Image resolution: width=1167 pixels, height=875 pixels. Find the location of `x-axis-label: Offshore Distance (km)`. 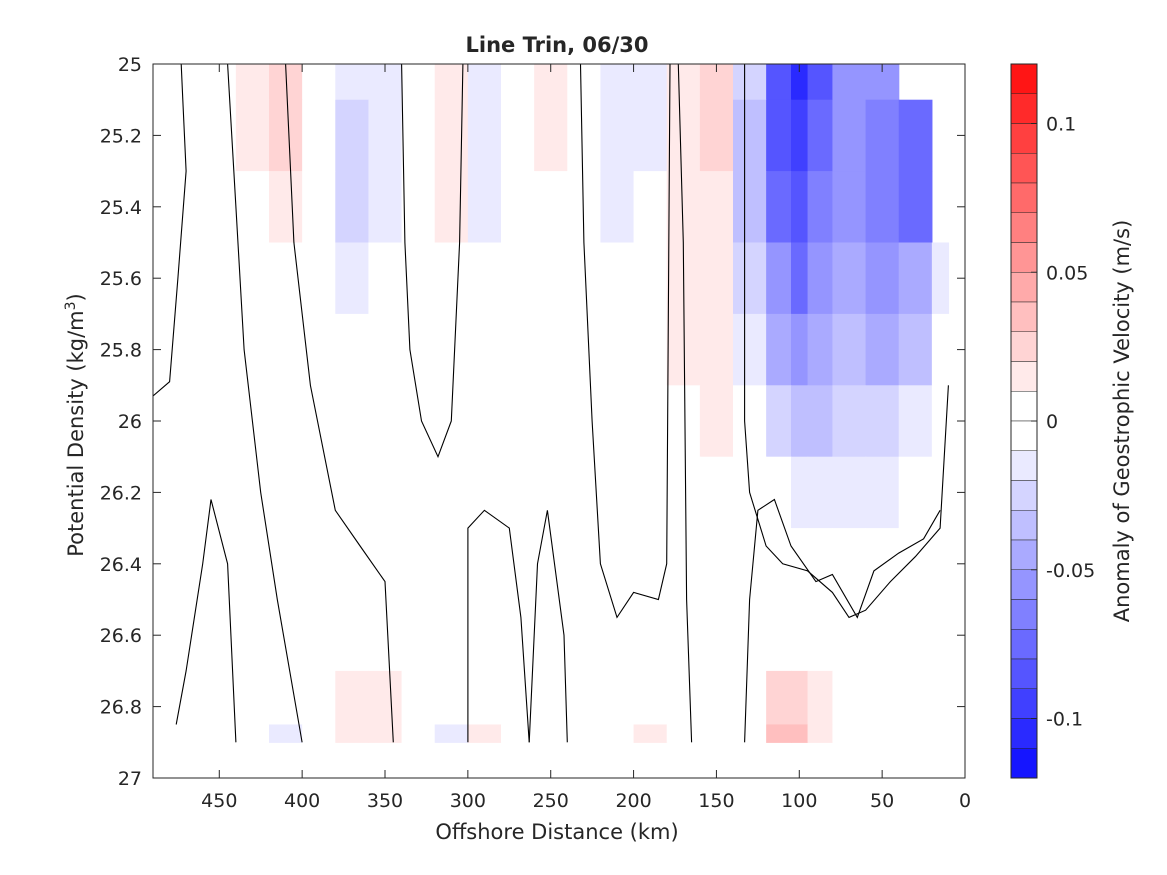

x-axis-label: Offshore Distance (km) is located at coordinates (556, 832).